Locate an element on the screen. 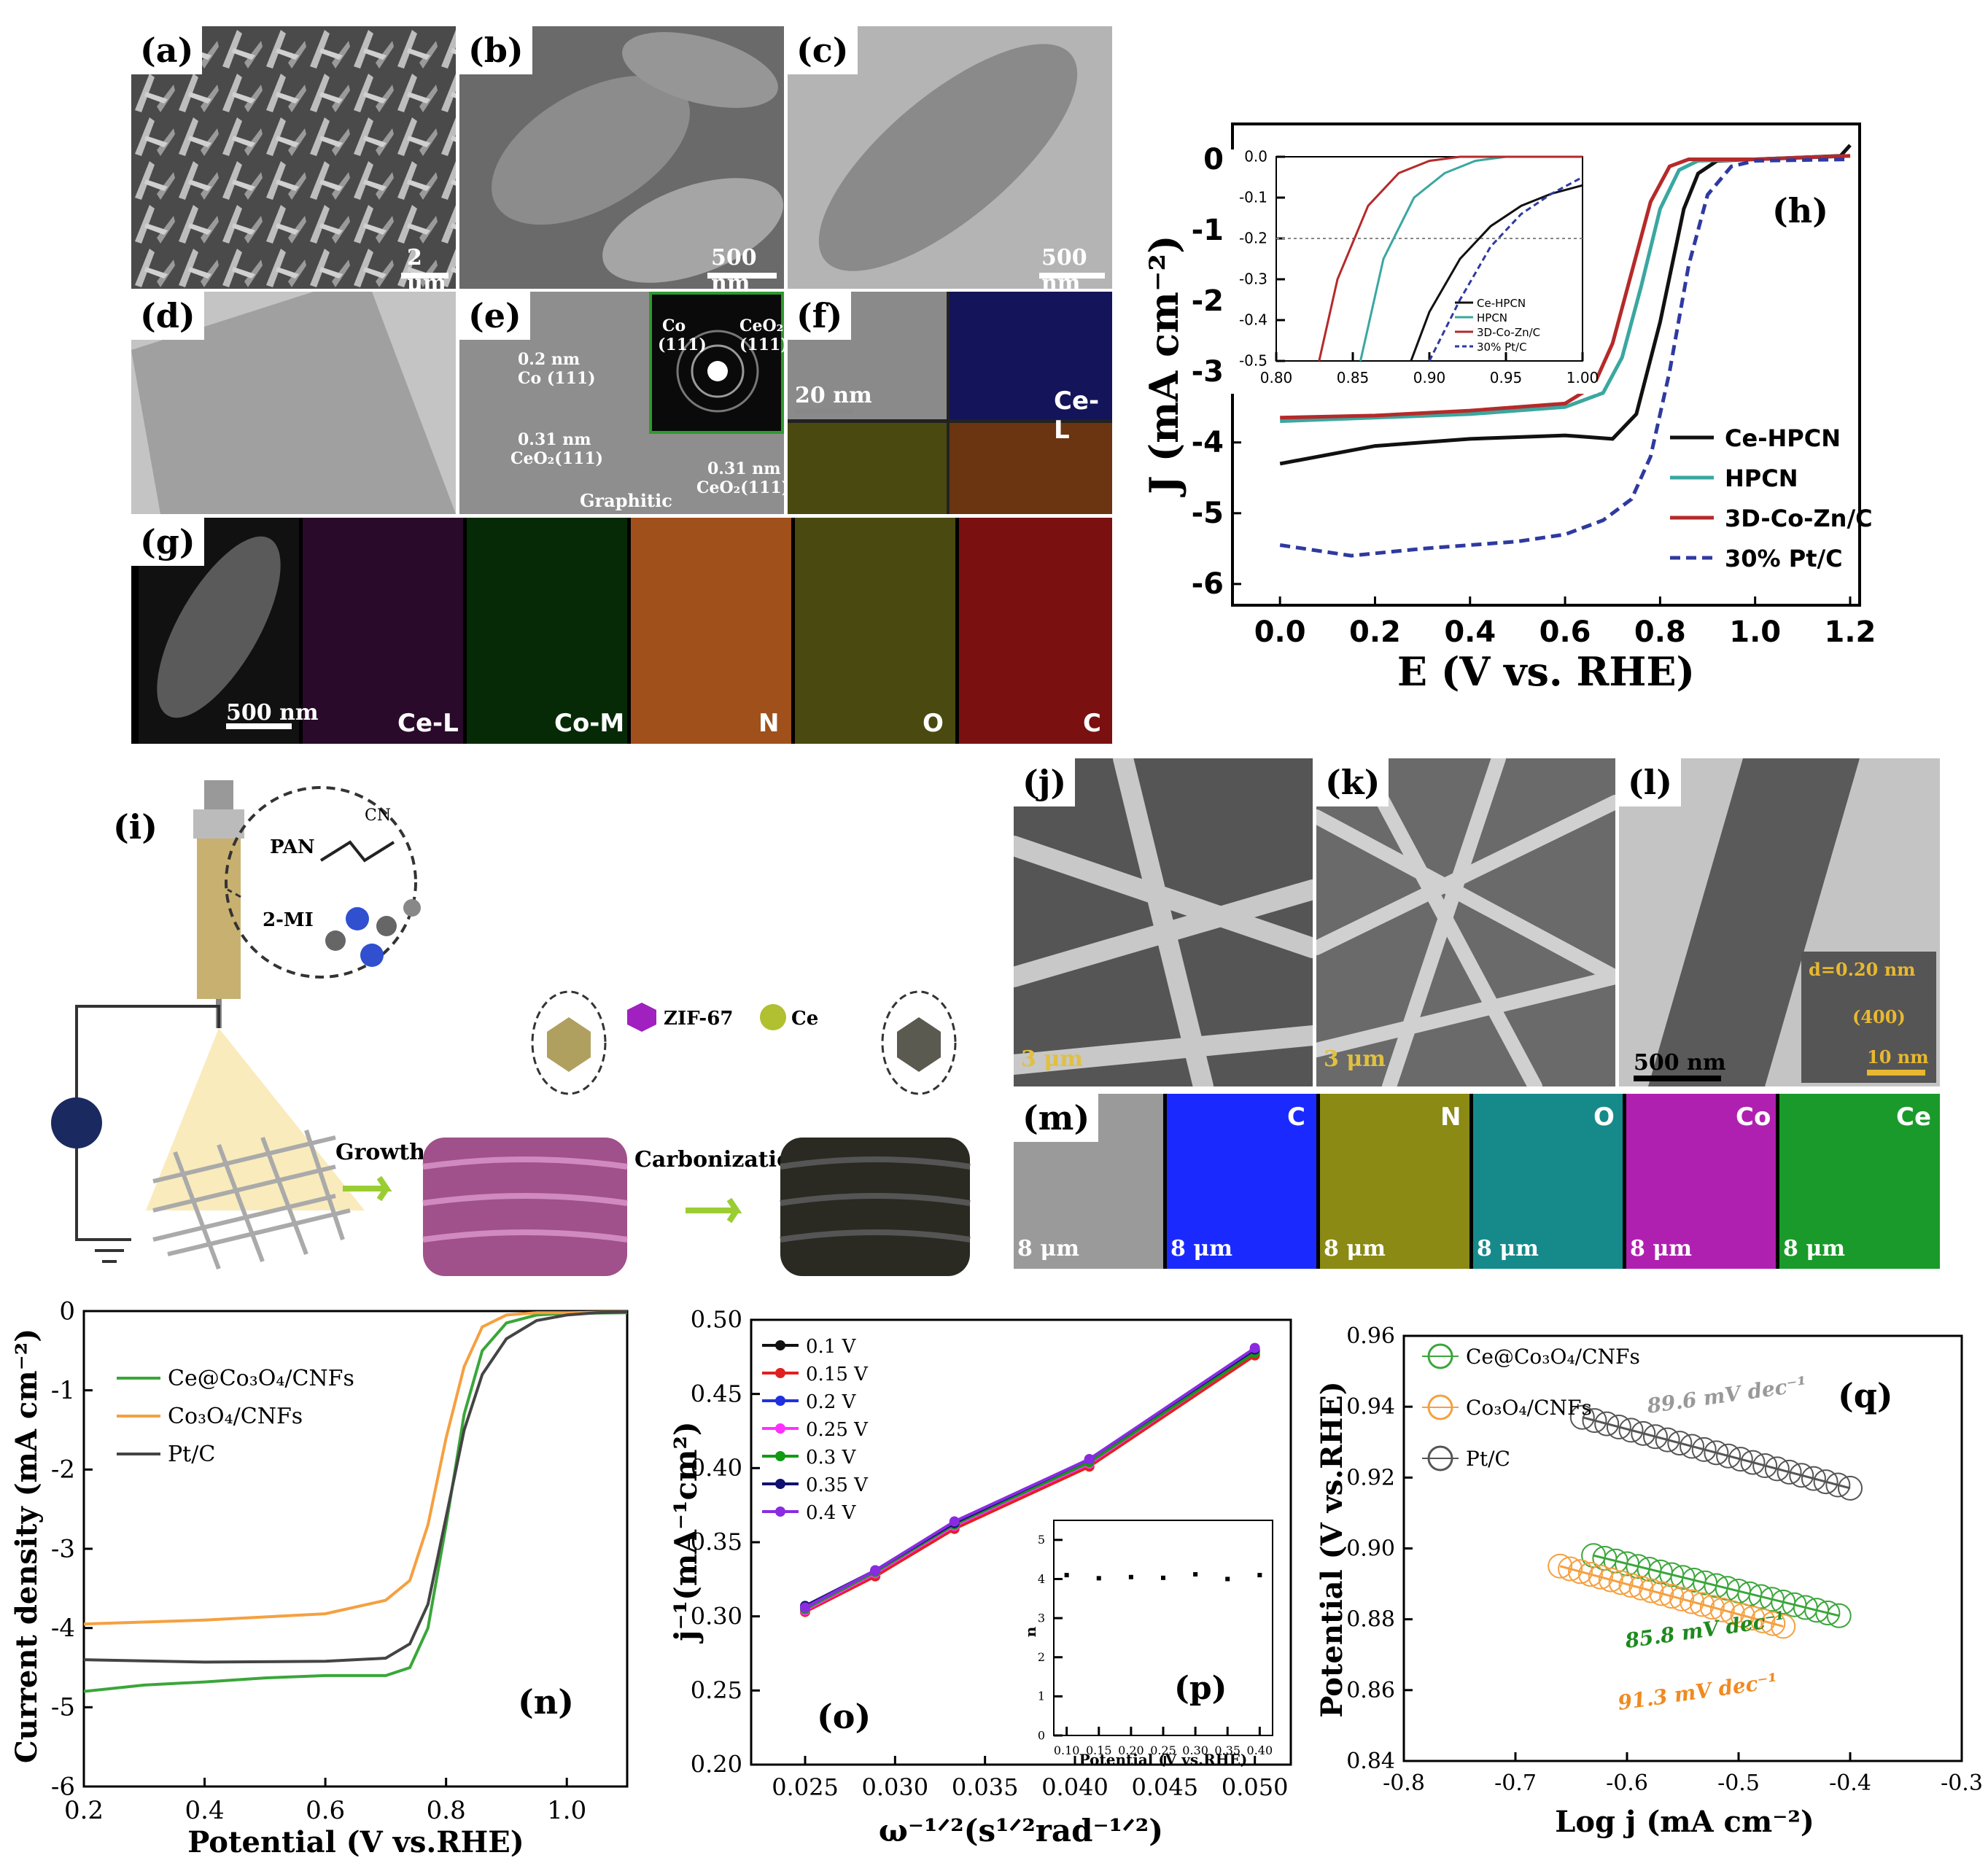  q-ytick-label-4: 0.88 is located at coordinates (1371, 1620).